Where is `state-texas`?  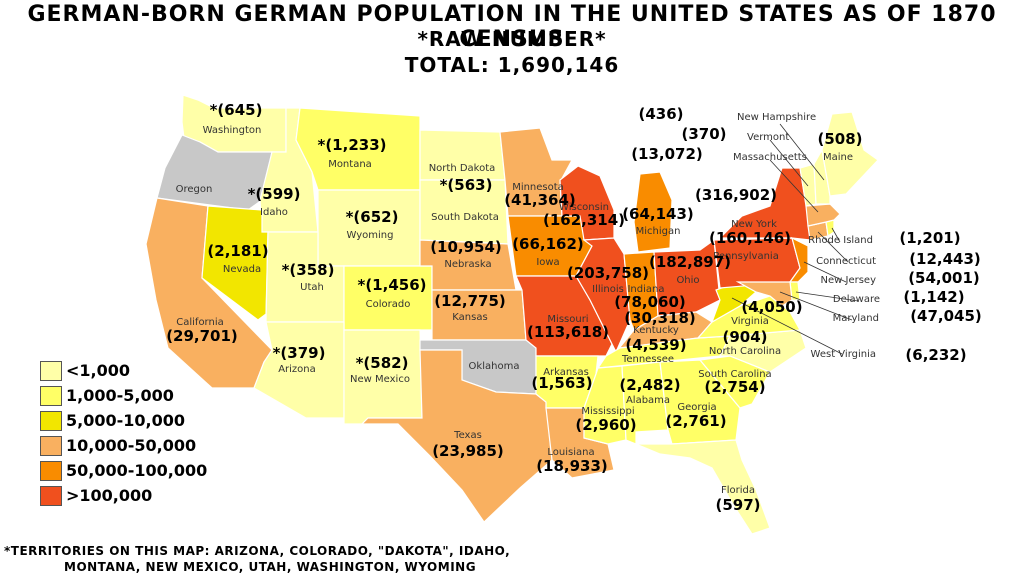
state-texas is located at coordinates (456, 436).